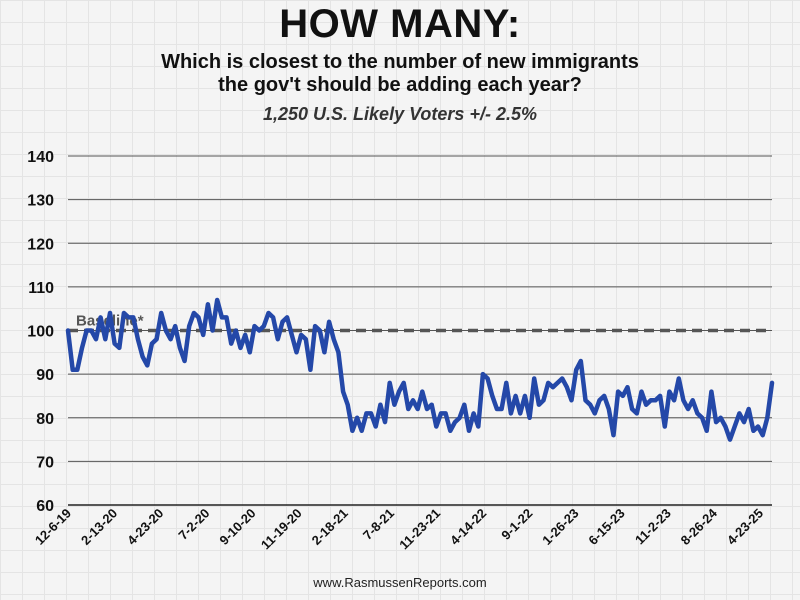 This screenshot has width=800, height=600. Describe the element at coordinates (330, 527) in the screenshot. I see `x-tick-label: 2-18-21` at that location.